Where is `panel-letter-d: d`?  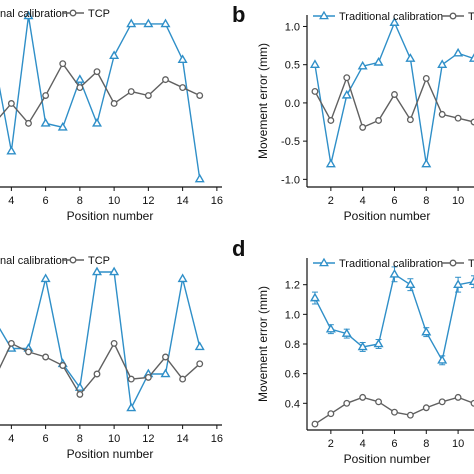 panel-letter-d: d is located at coordinates (238, 248).